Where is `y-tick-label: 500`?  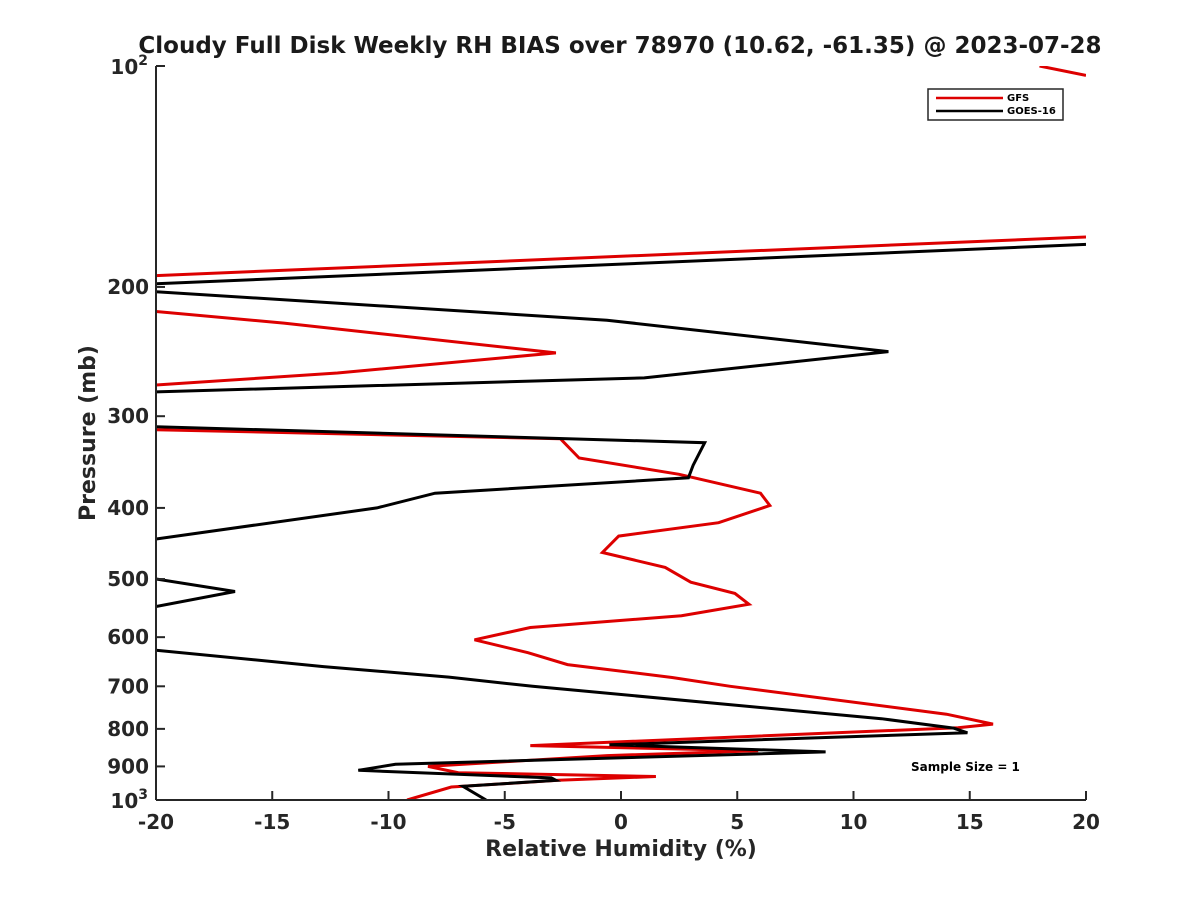 y-tick-label: 500 is located at coordinates (128, 579).